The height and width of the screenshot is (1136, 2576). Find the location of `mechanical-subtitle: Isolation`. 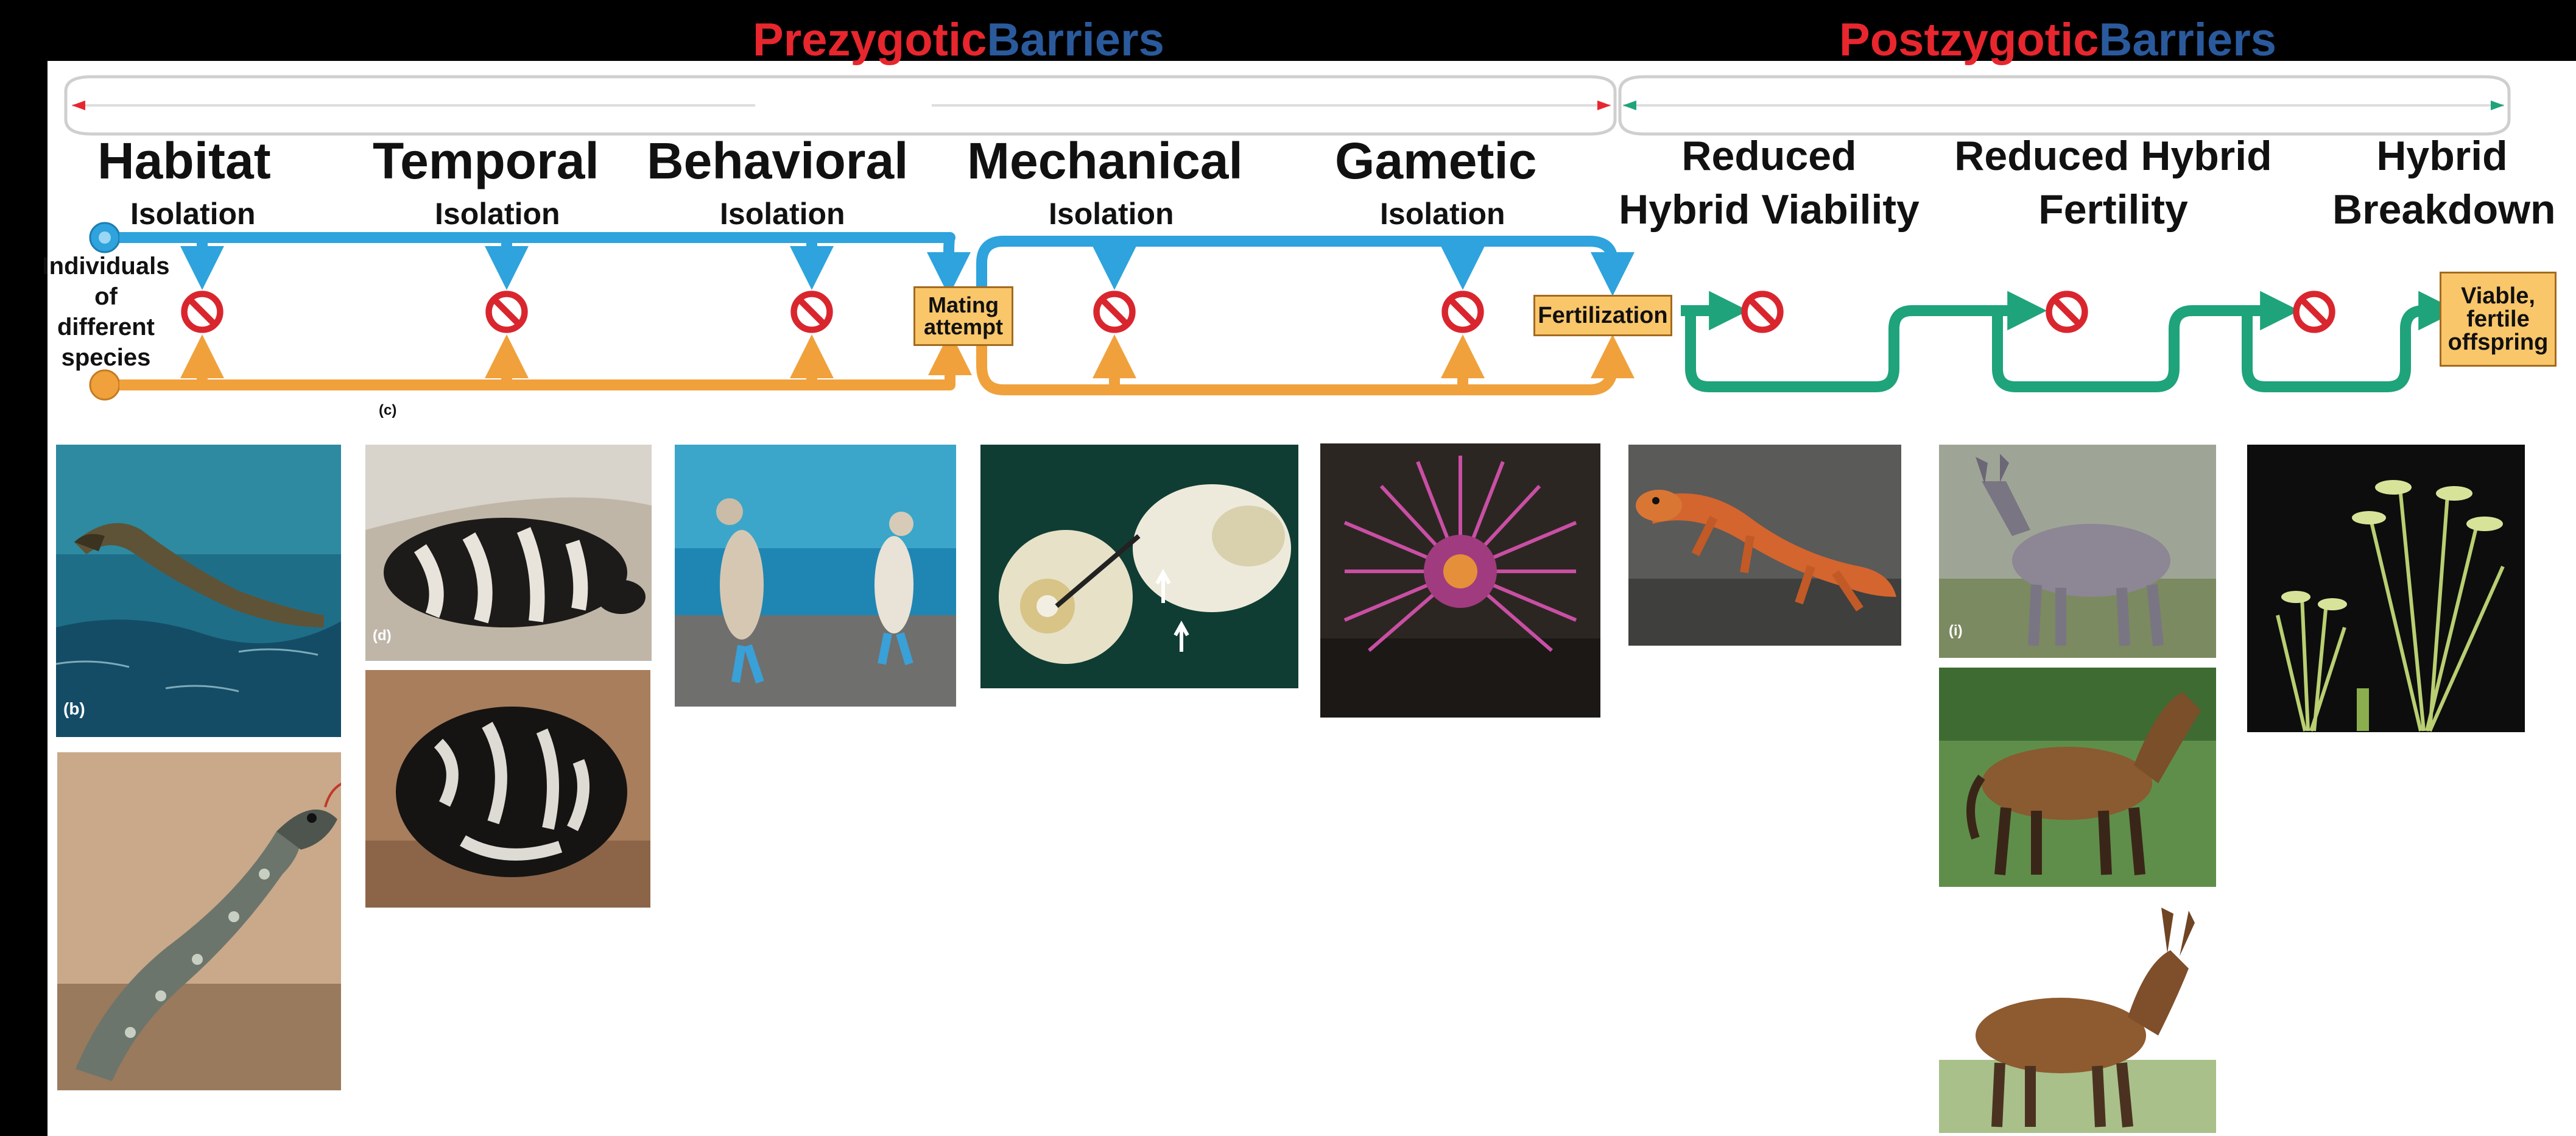

mechanical-subtitle: Isolation is located at coordinates (1111, 214).